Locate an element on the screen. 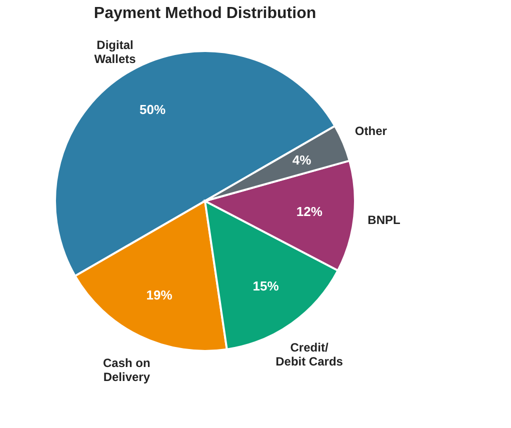  slice-label: Cash on Delivery is located at coordinates (126, 370).